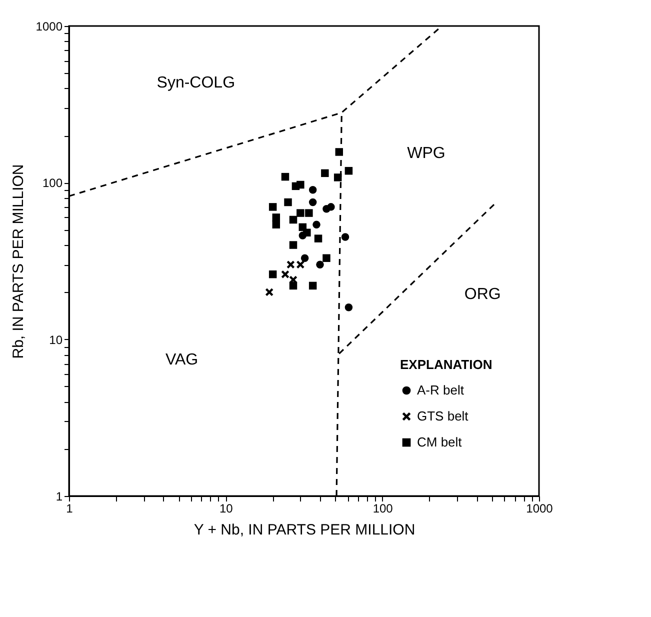 The height and width of the screenshot is (617, 651). I want to click on x-axis-title: Y + Nb, IN PARTS PER MILLION, so click(305, 530).